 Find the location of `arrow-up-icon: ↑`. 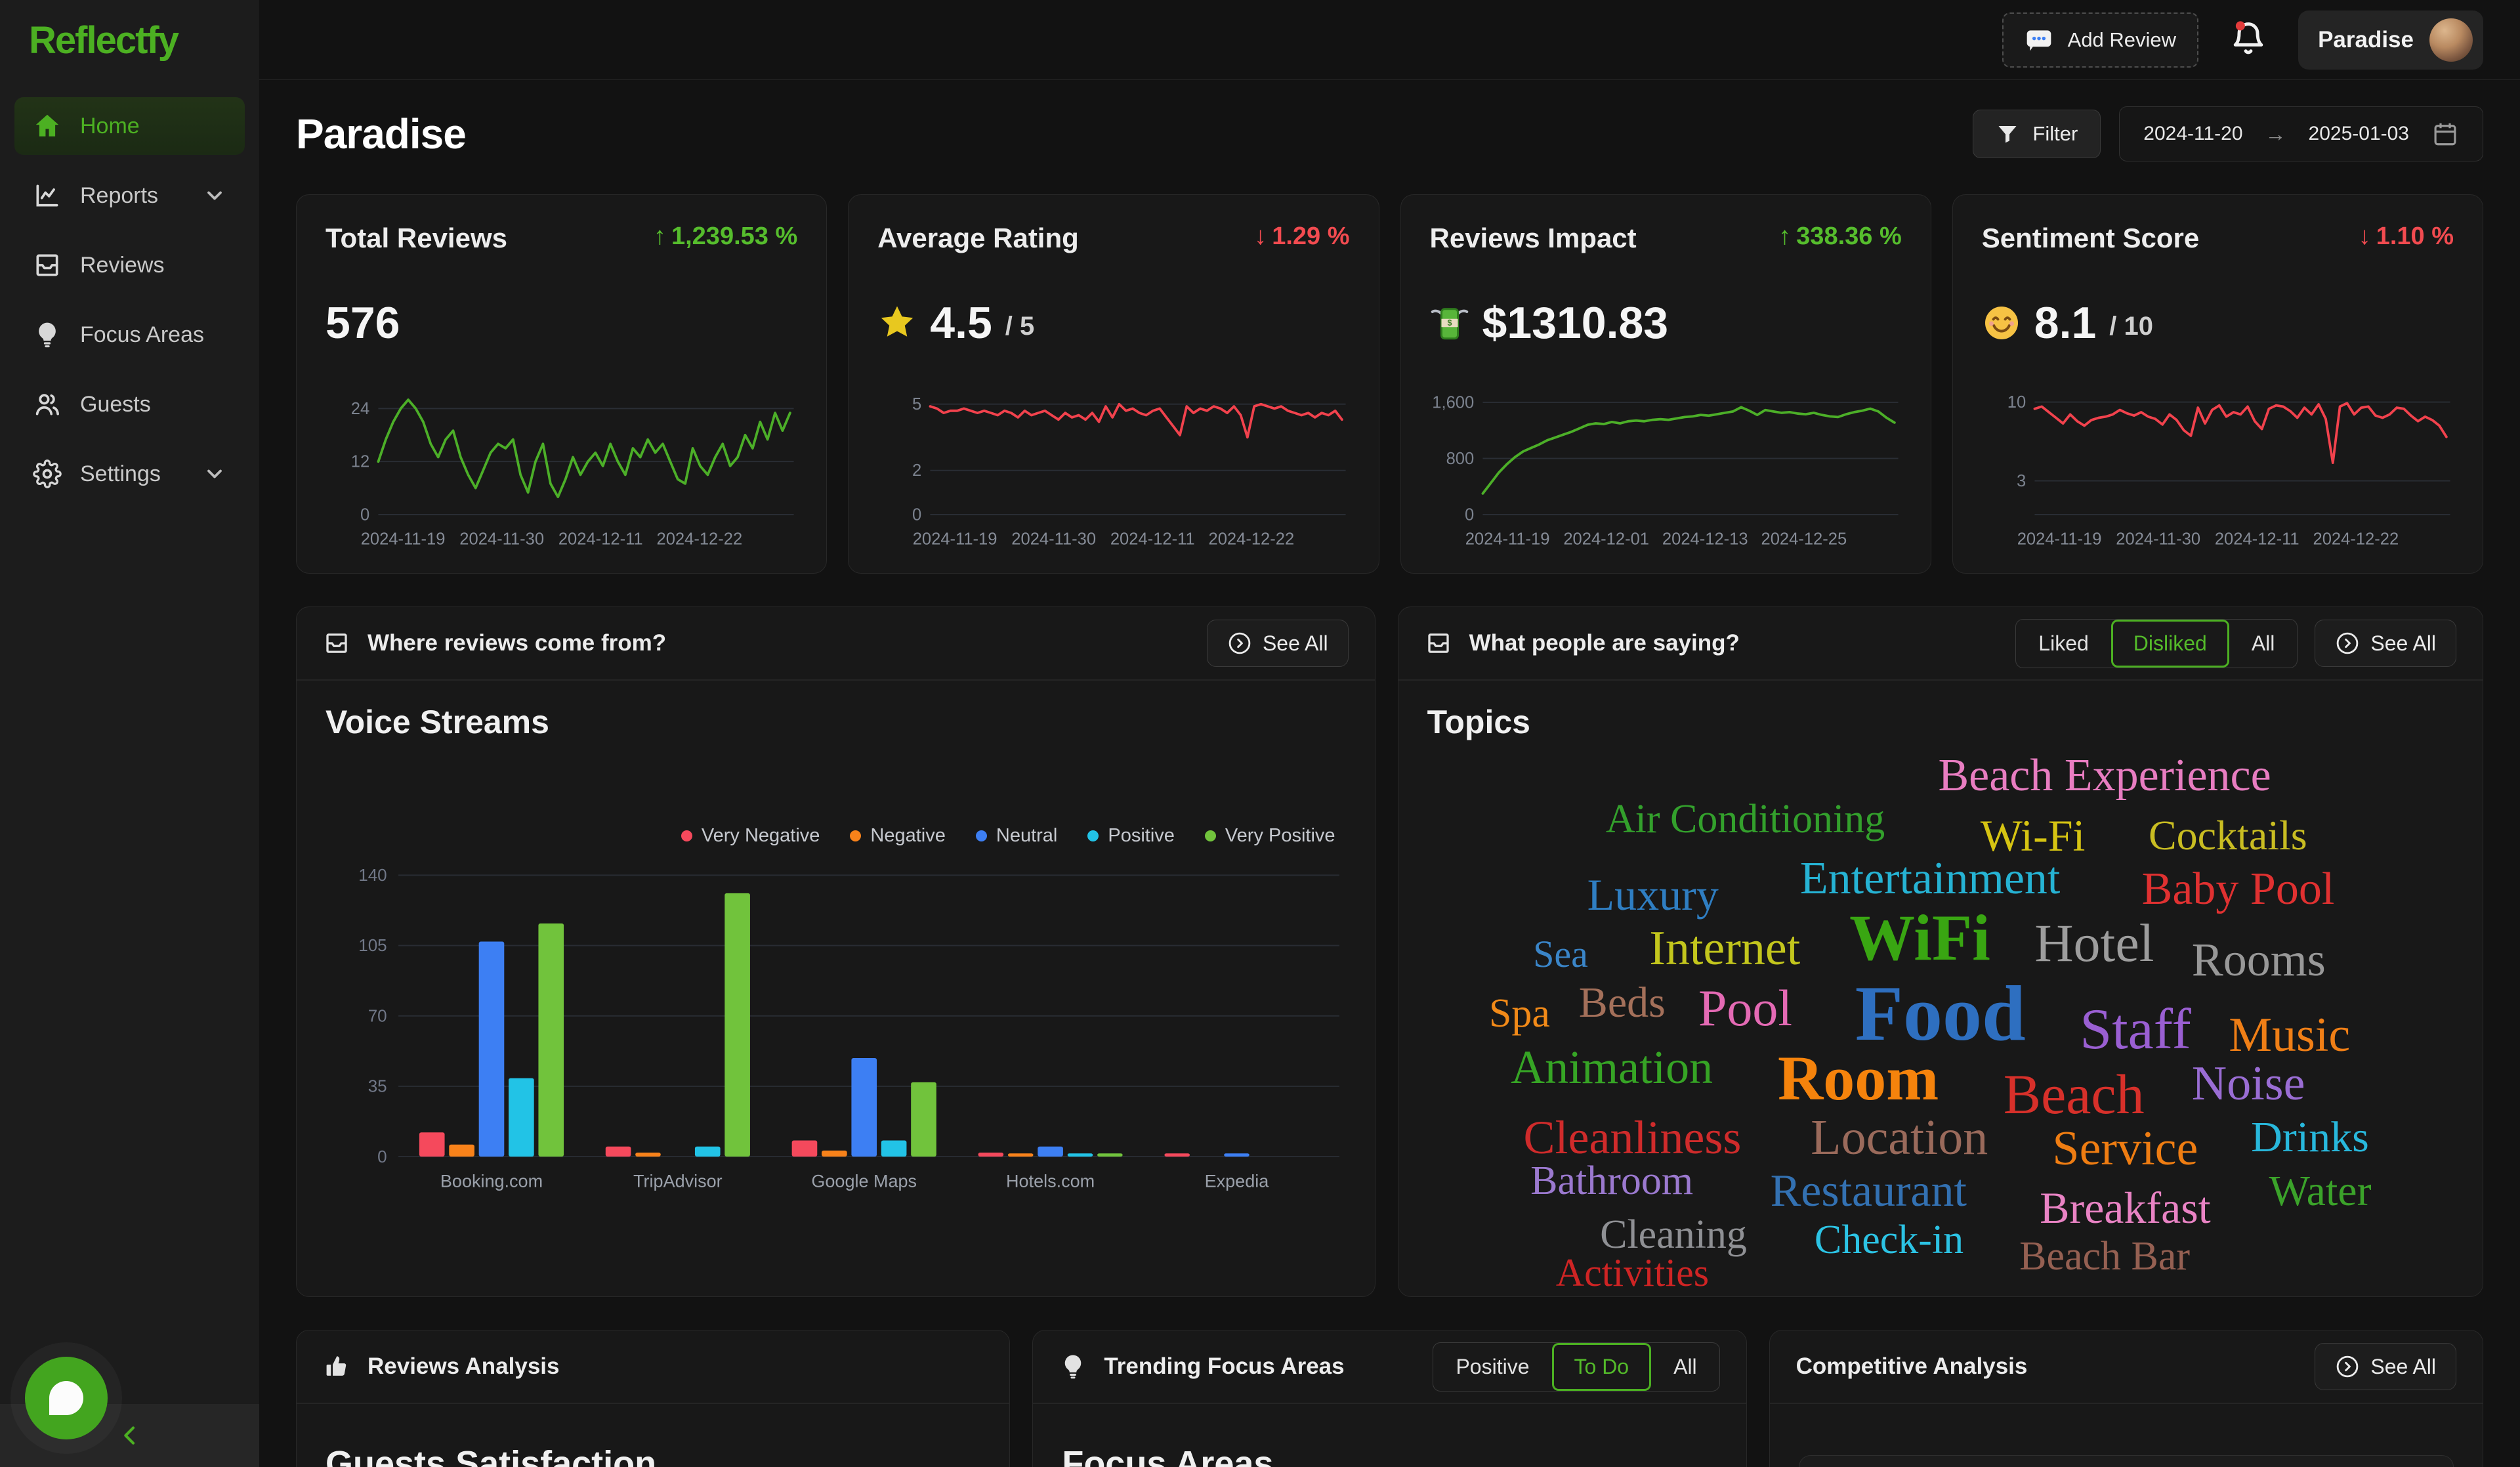

arrow-up-icon: ↑ is located at coordinates (659, 236).